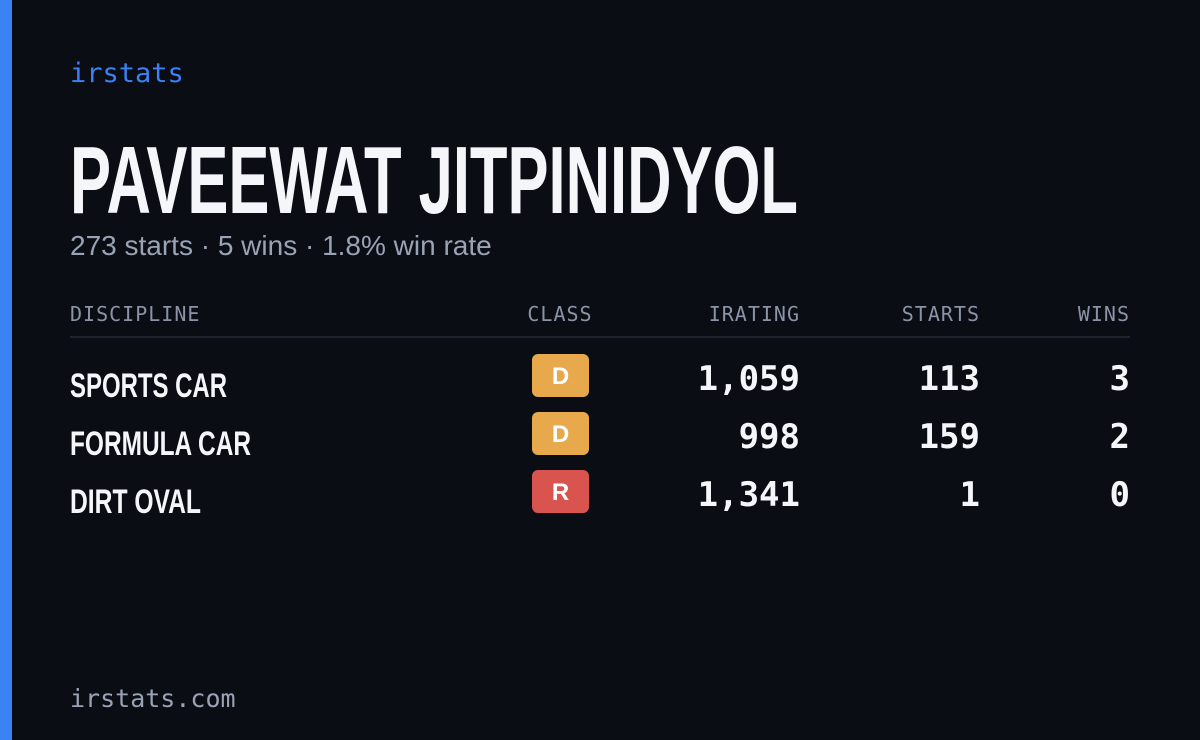 The width and height of the screenshot is (1200, 740). Describe the element at coordinates (754, 314) in the screenshot. I see `column-header: IRATING` at that location.